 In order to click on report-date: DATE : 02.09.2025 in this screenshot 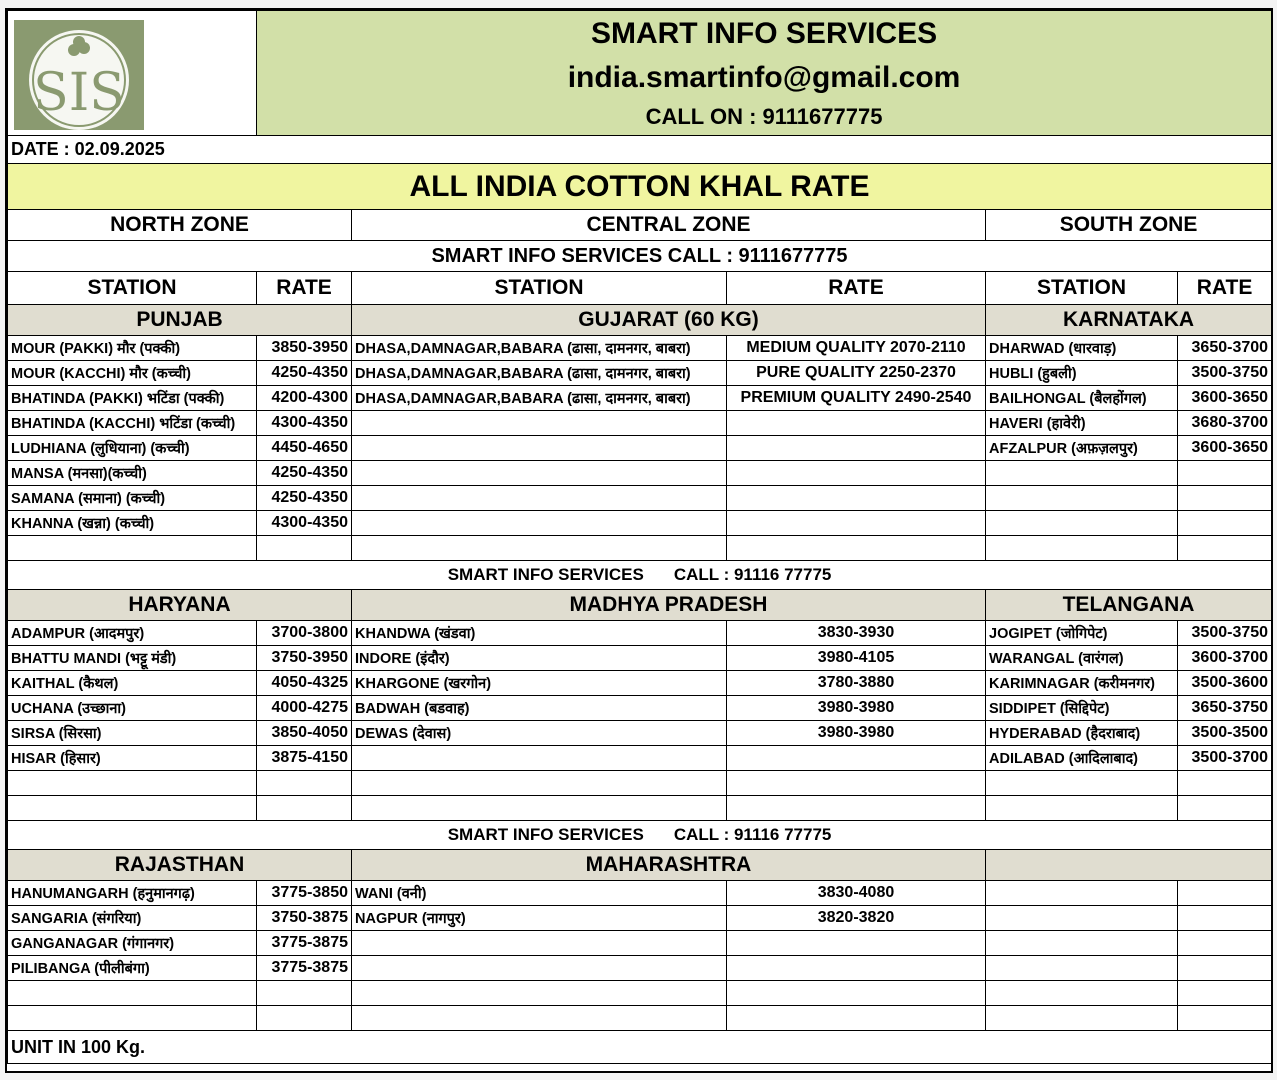, I will do `click(639, 149)`.